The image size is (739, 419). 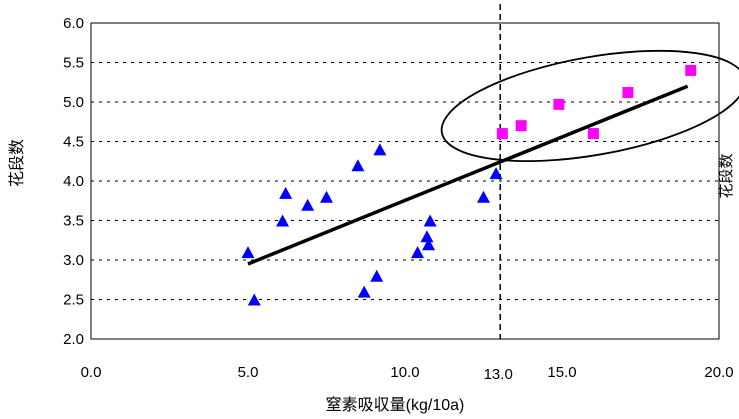 I want to click on y-tick-label: 2.5, so click(x=73, y=300).